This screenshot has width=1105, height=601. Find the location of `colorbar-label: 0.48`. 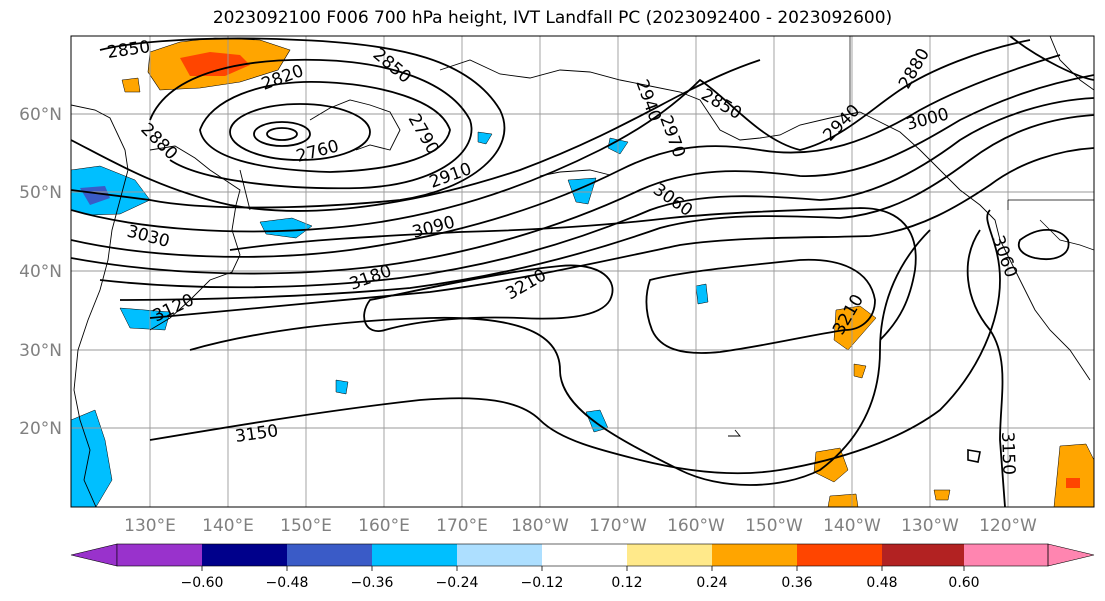

colorbar-label: 0.48 is located at coordinates (881, 583).